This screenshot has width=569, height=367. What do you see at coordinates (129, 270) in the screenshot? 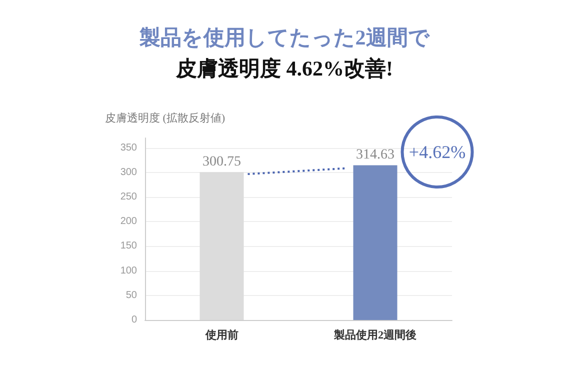
I see `y-tick-label: 100` at bounding box center [129, 270].